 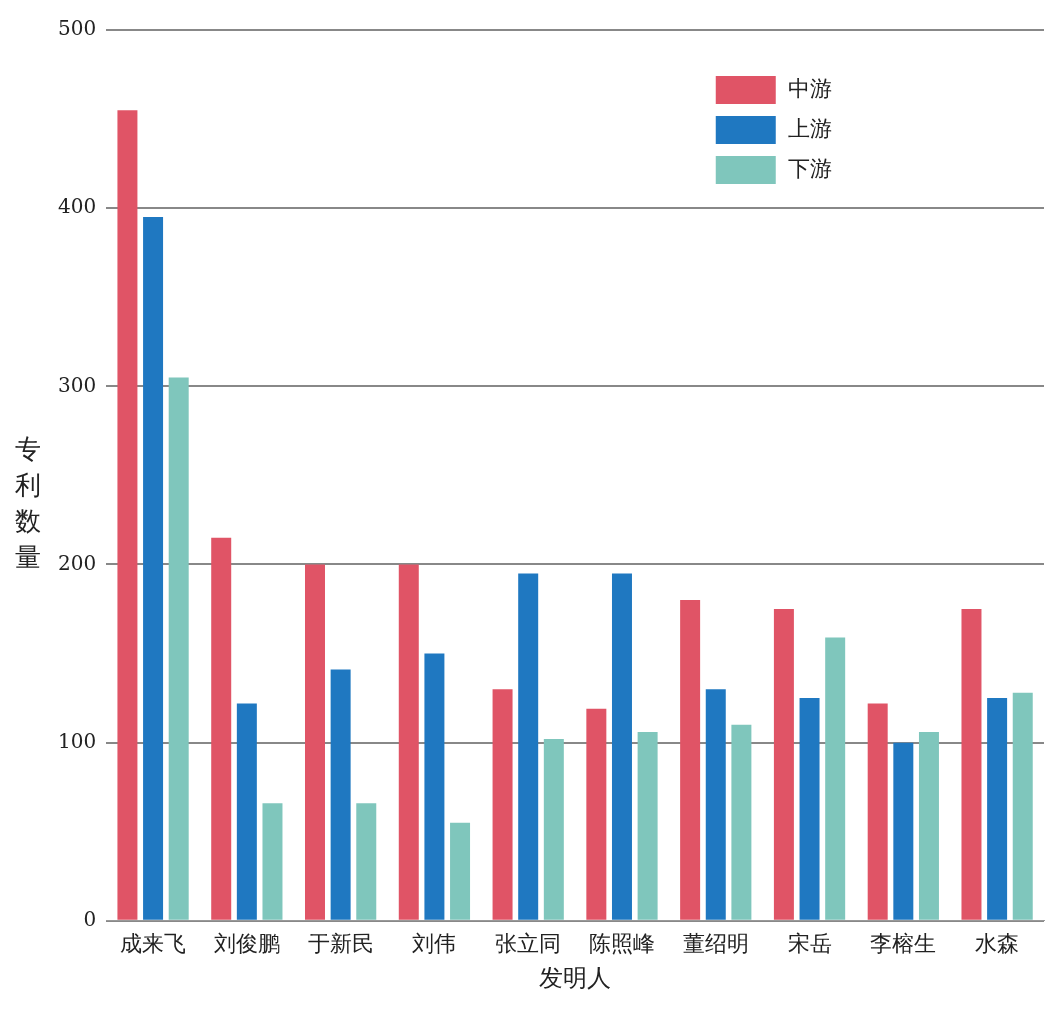 I want to click on y-axis-title: 专利数量, so click(x=28, y=503).